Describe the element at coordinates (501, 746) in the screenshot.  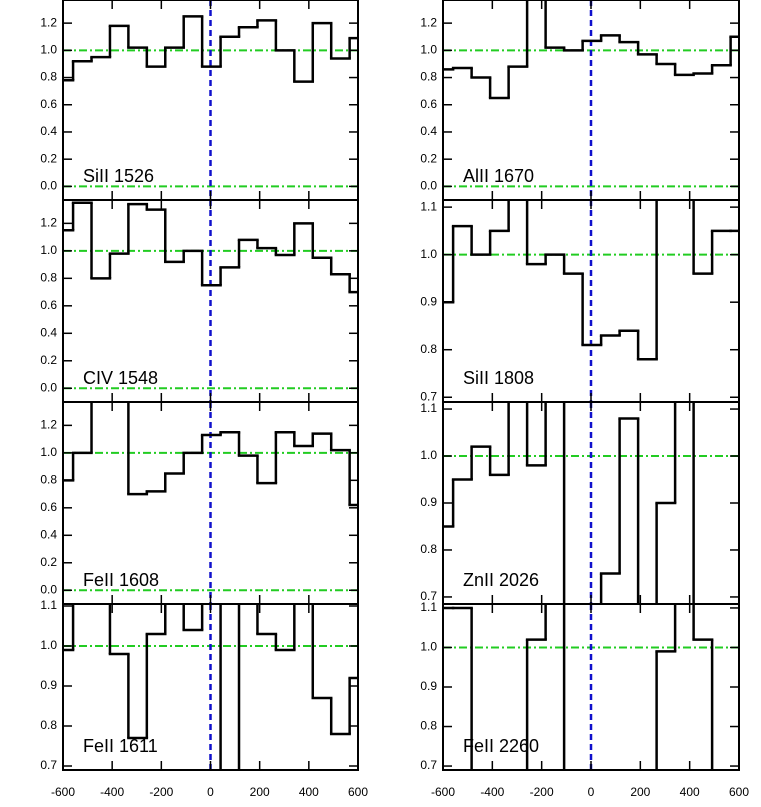
I see `line-label: FeII 2260` at that location.